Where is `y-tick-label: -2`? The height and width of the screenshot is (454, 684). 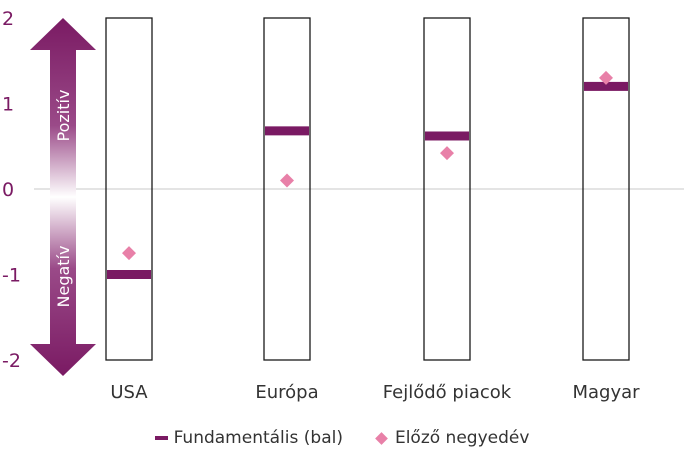
y-tick-label: -2 is located at coordinates (11, 361).